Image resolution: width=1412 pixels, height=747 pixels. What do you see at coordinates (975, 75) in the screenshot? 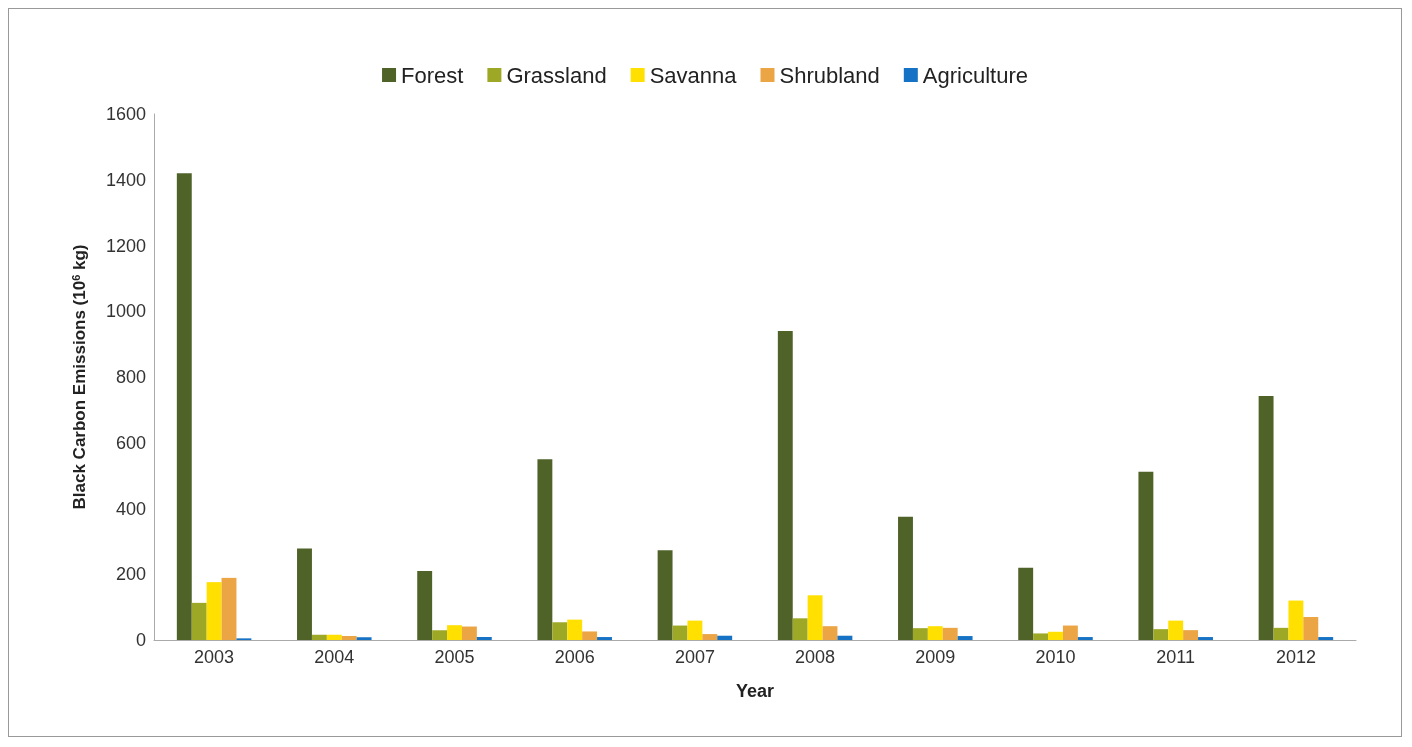
I see `legend-label: Agriculture` at bounding box center [975, 75].